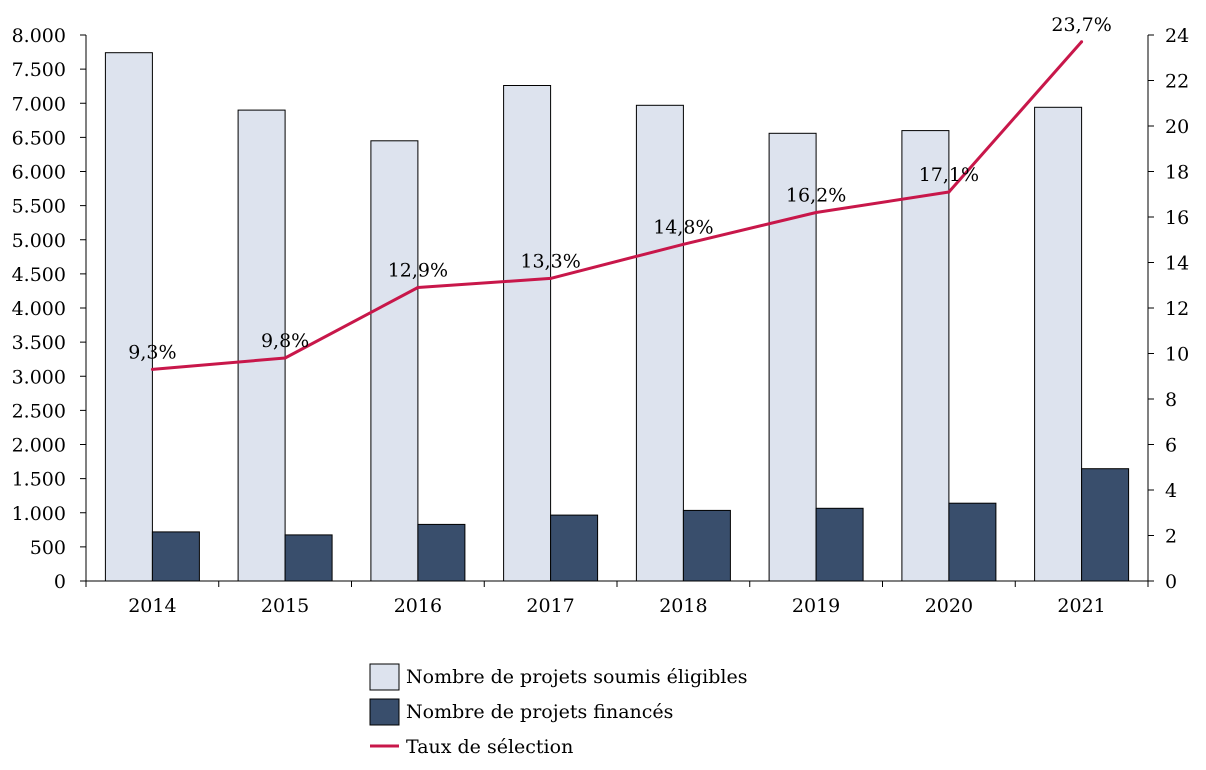 Image resolution: width=1206 pixels, height=770 pixels. I want to click on legend-swatch-funded, so click(384, 712).